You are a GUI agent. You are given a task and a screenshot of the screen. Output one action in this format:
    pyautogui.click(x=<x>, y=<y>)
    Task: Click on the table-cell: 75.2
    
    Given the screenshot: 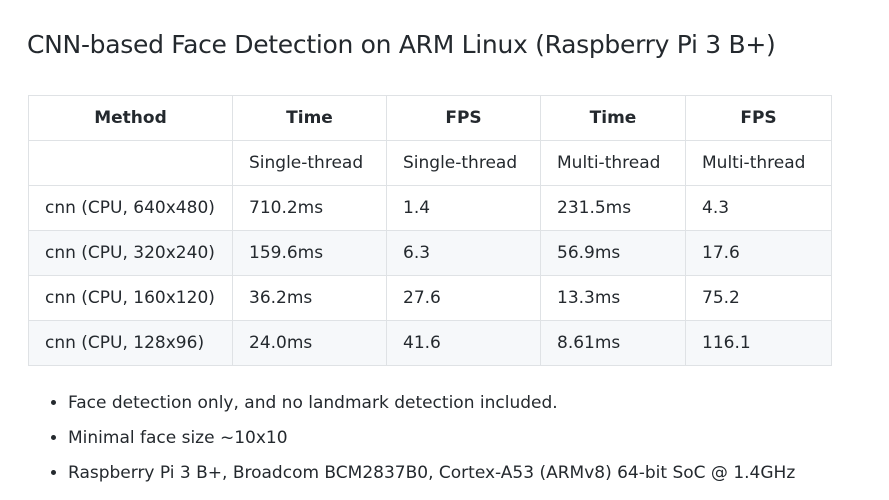 What is the action you would take?
    pyautogui.click(x=758, y=298)
    